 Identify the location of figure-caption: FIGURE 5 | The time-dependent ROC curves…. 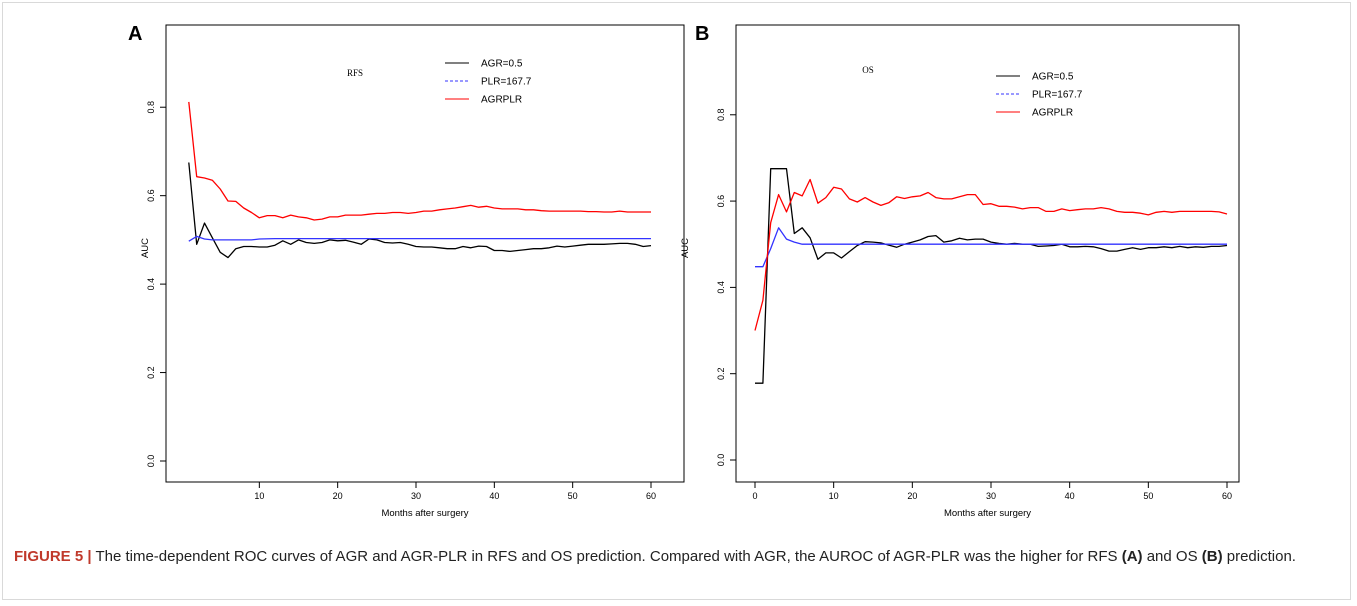
(674, 556).